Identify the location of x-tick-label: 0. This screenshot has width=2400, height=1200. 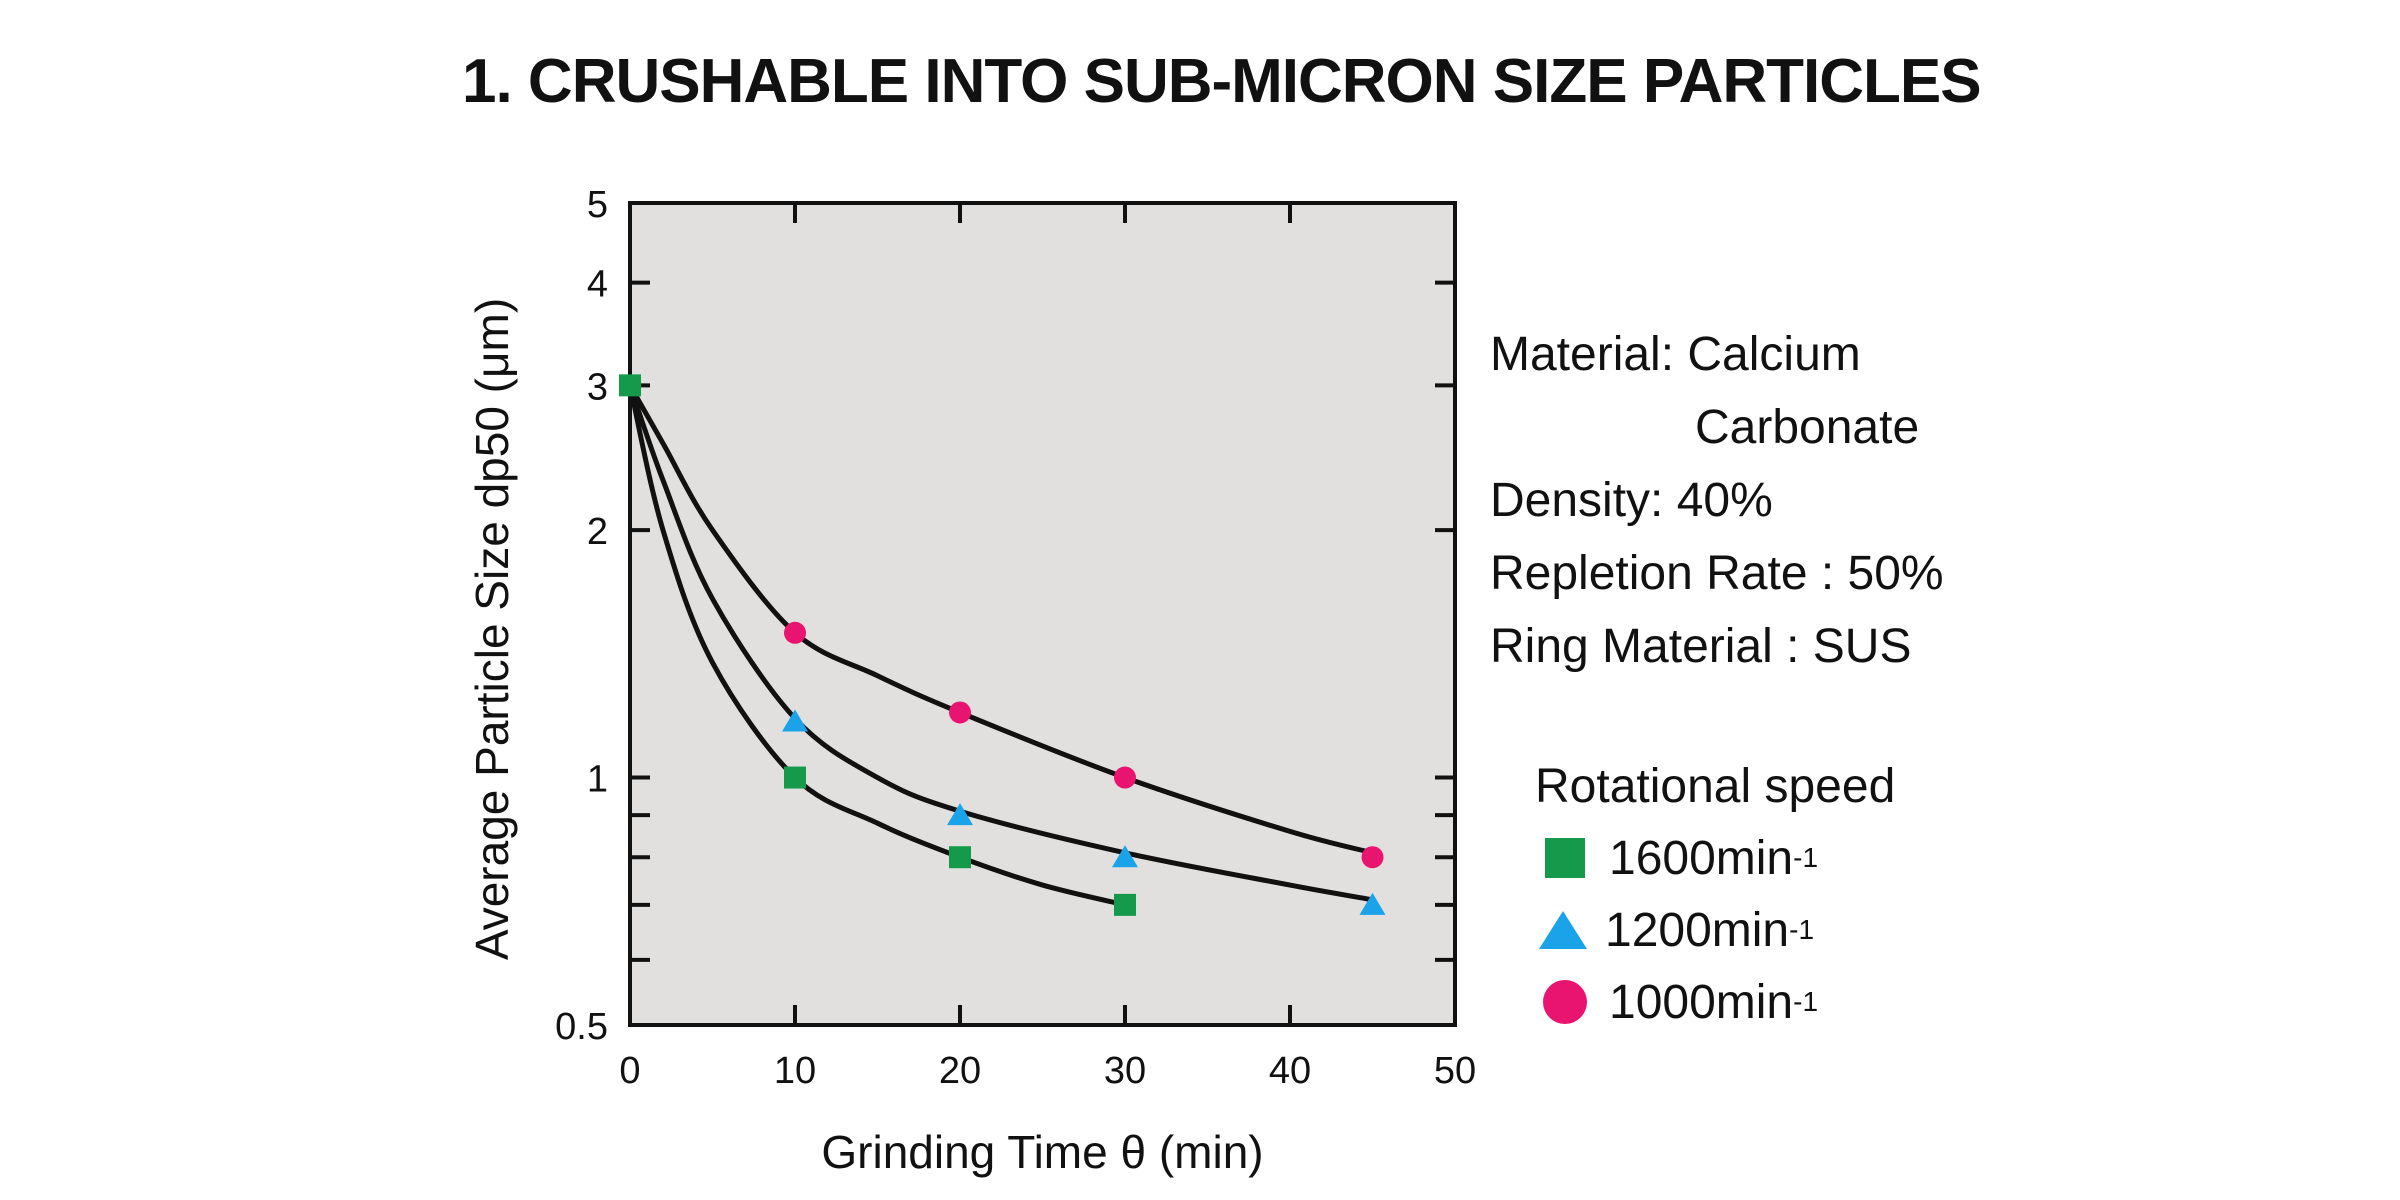
(629, 1071).